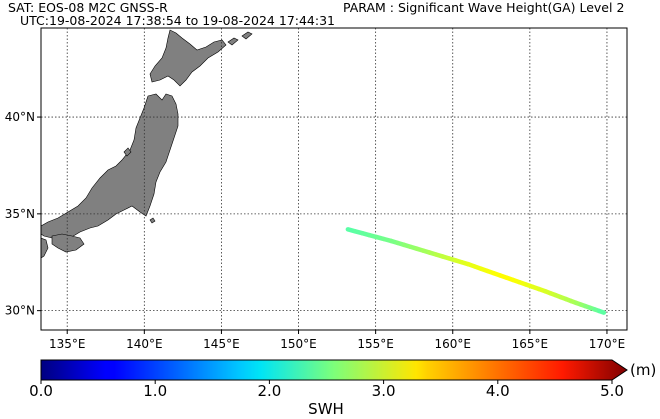  What do you see at coordinates (188, 58) in the screenshot?
I see `hokkaido-land` at bounding box center [188, 58].